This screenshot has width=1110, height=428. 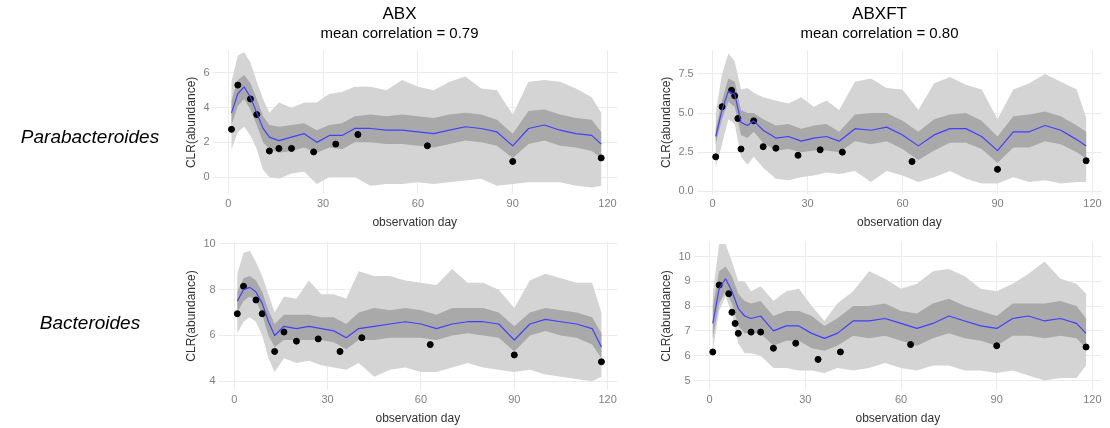 What do you see at coordinates (90, 323) in the screenshot?
I see `text: Bacteroides` at bounding box center [90, 323].